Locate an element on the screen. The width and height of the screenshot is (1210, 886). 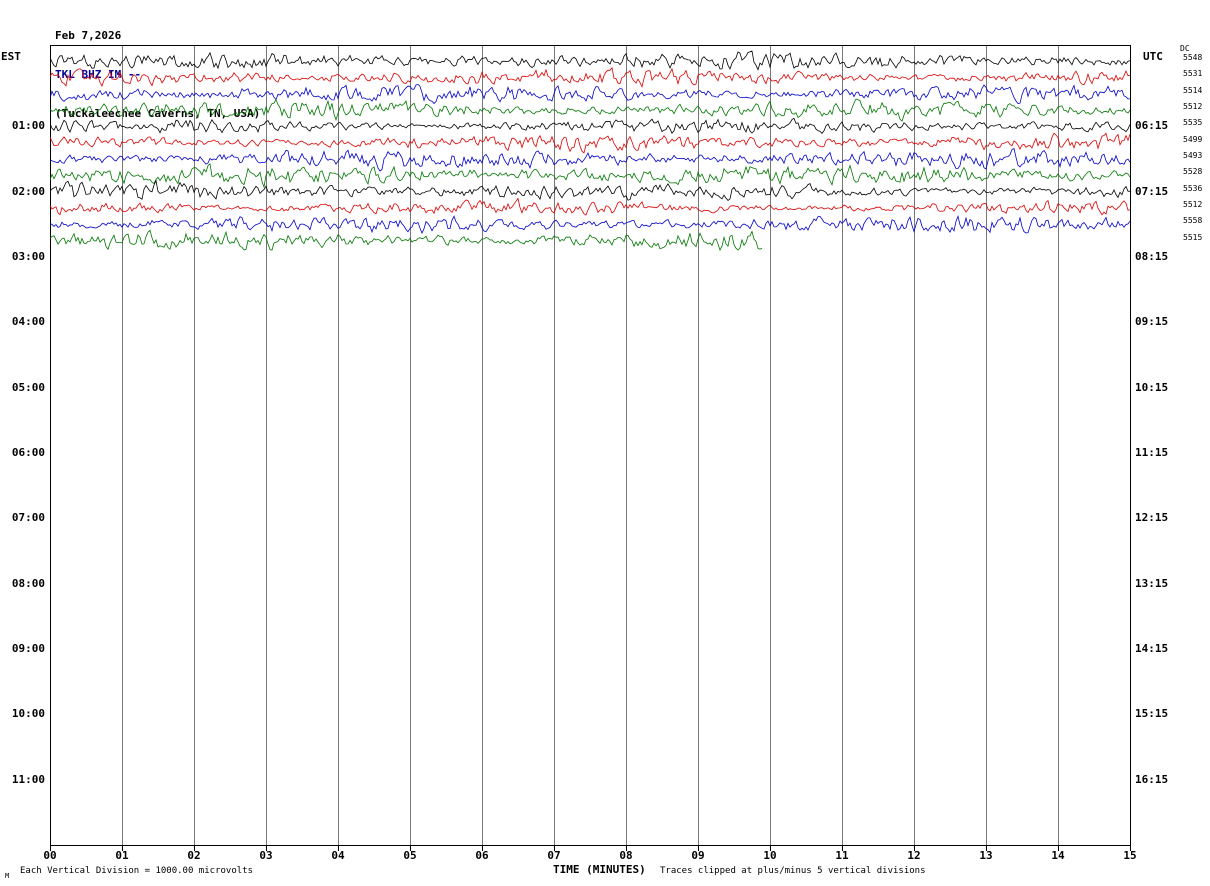
x-tick-label: 08 is located at coordinates (626, 855).